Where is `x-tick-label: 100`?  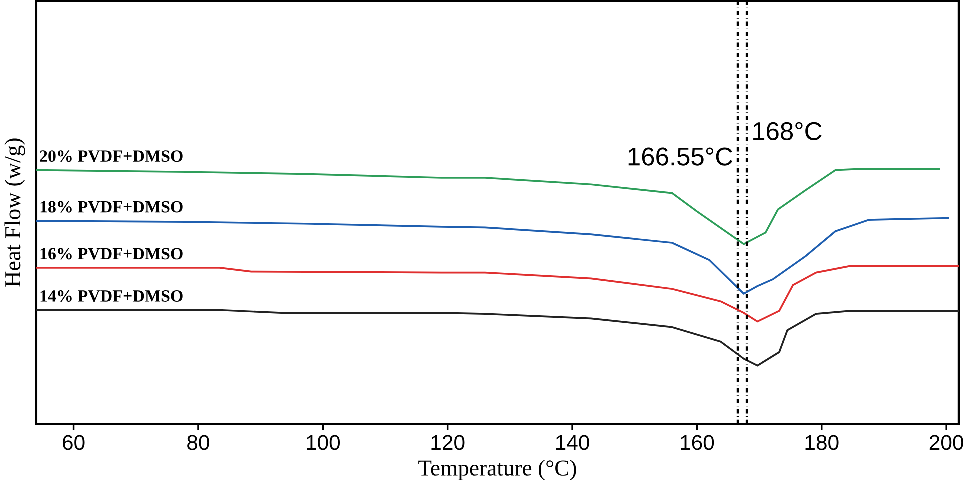
x-tick-label: 100 is located at coordinates (323, 442).